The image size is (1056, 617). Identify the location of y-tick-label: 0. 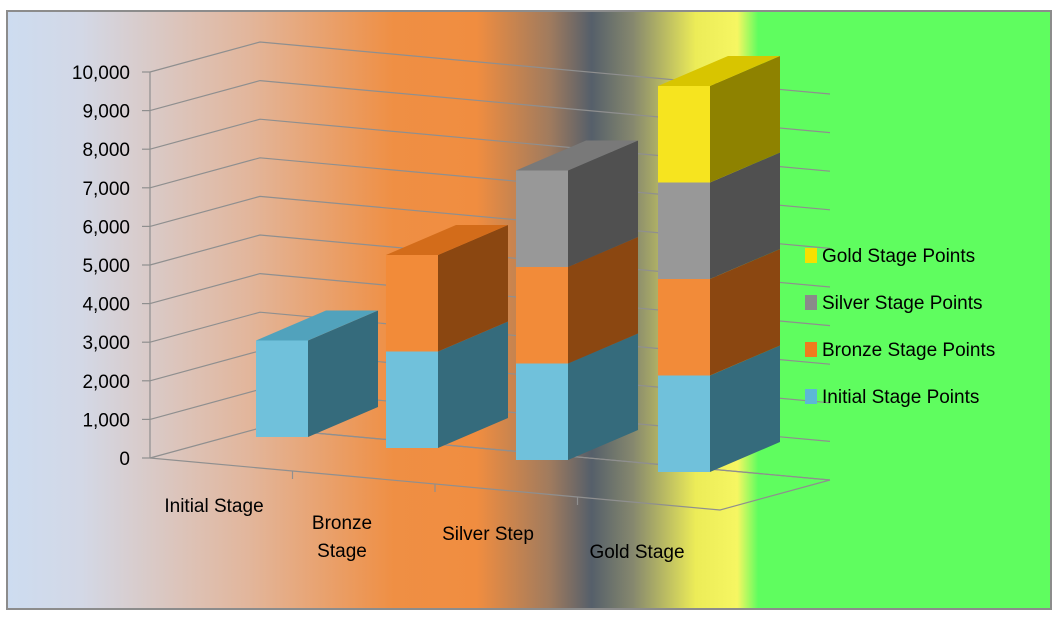
(124, 459).